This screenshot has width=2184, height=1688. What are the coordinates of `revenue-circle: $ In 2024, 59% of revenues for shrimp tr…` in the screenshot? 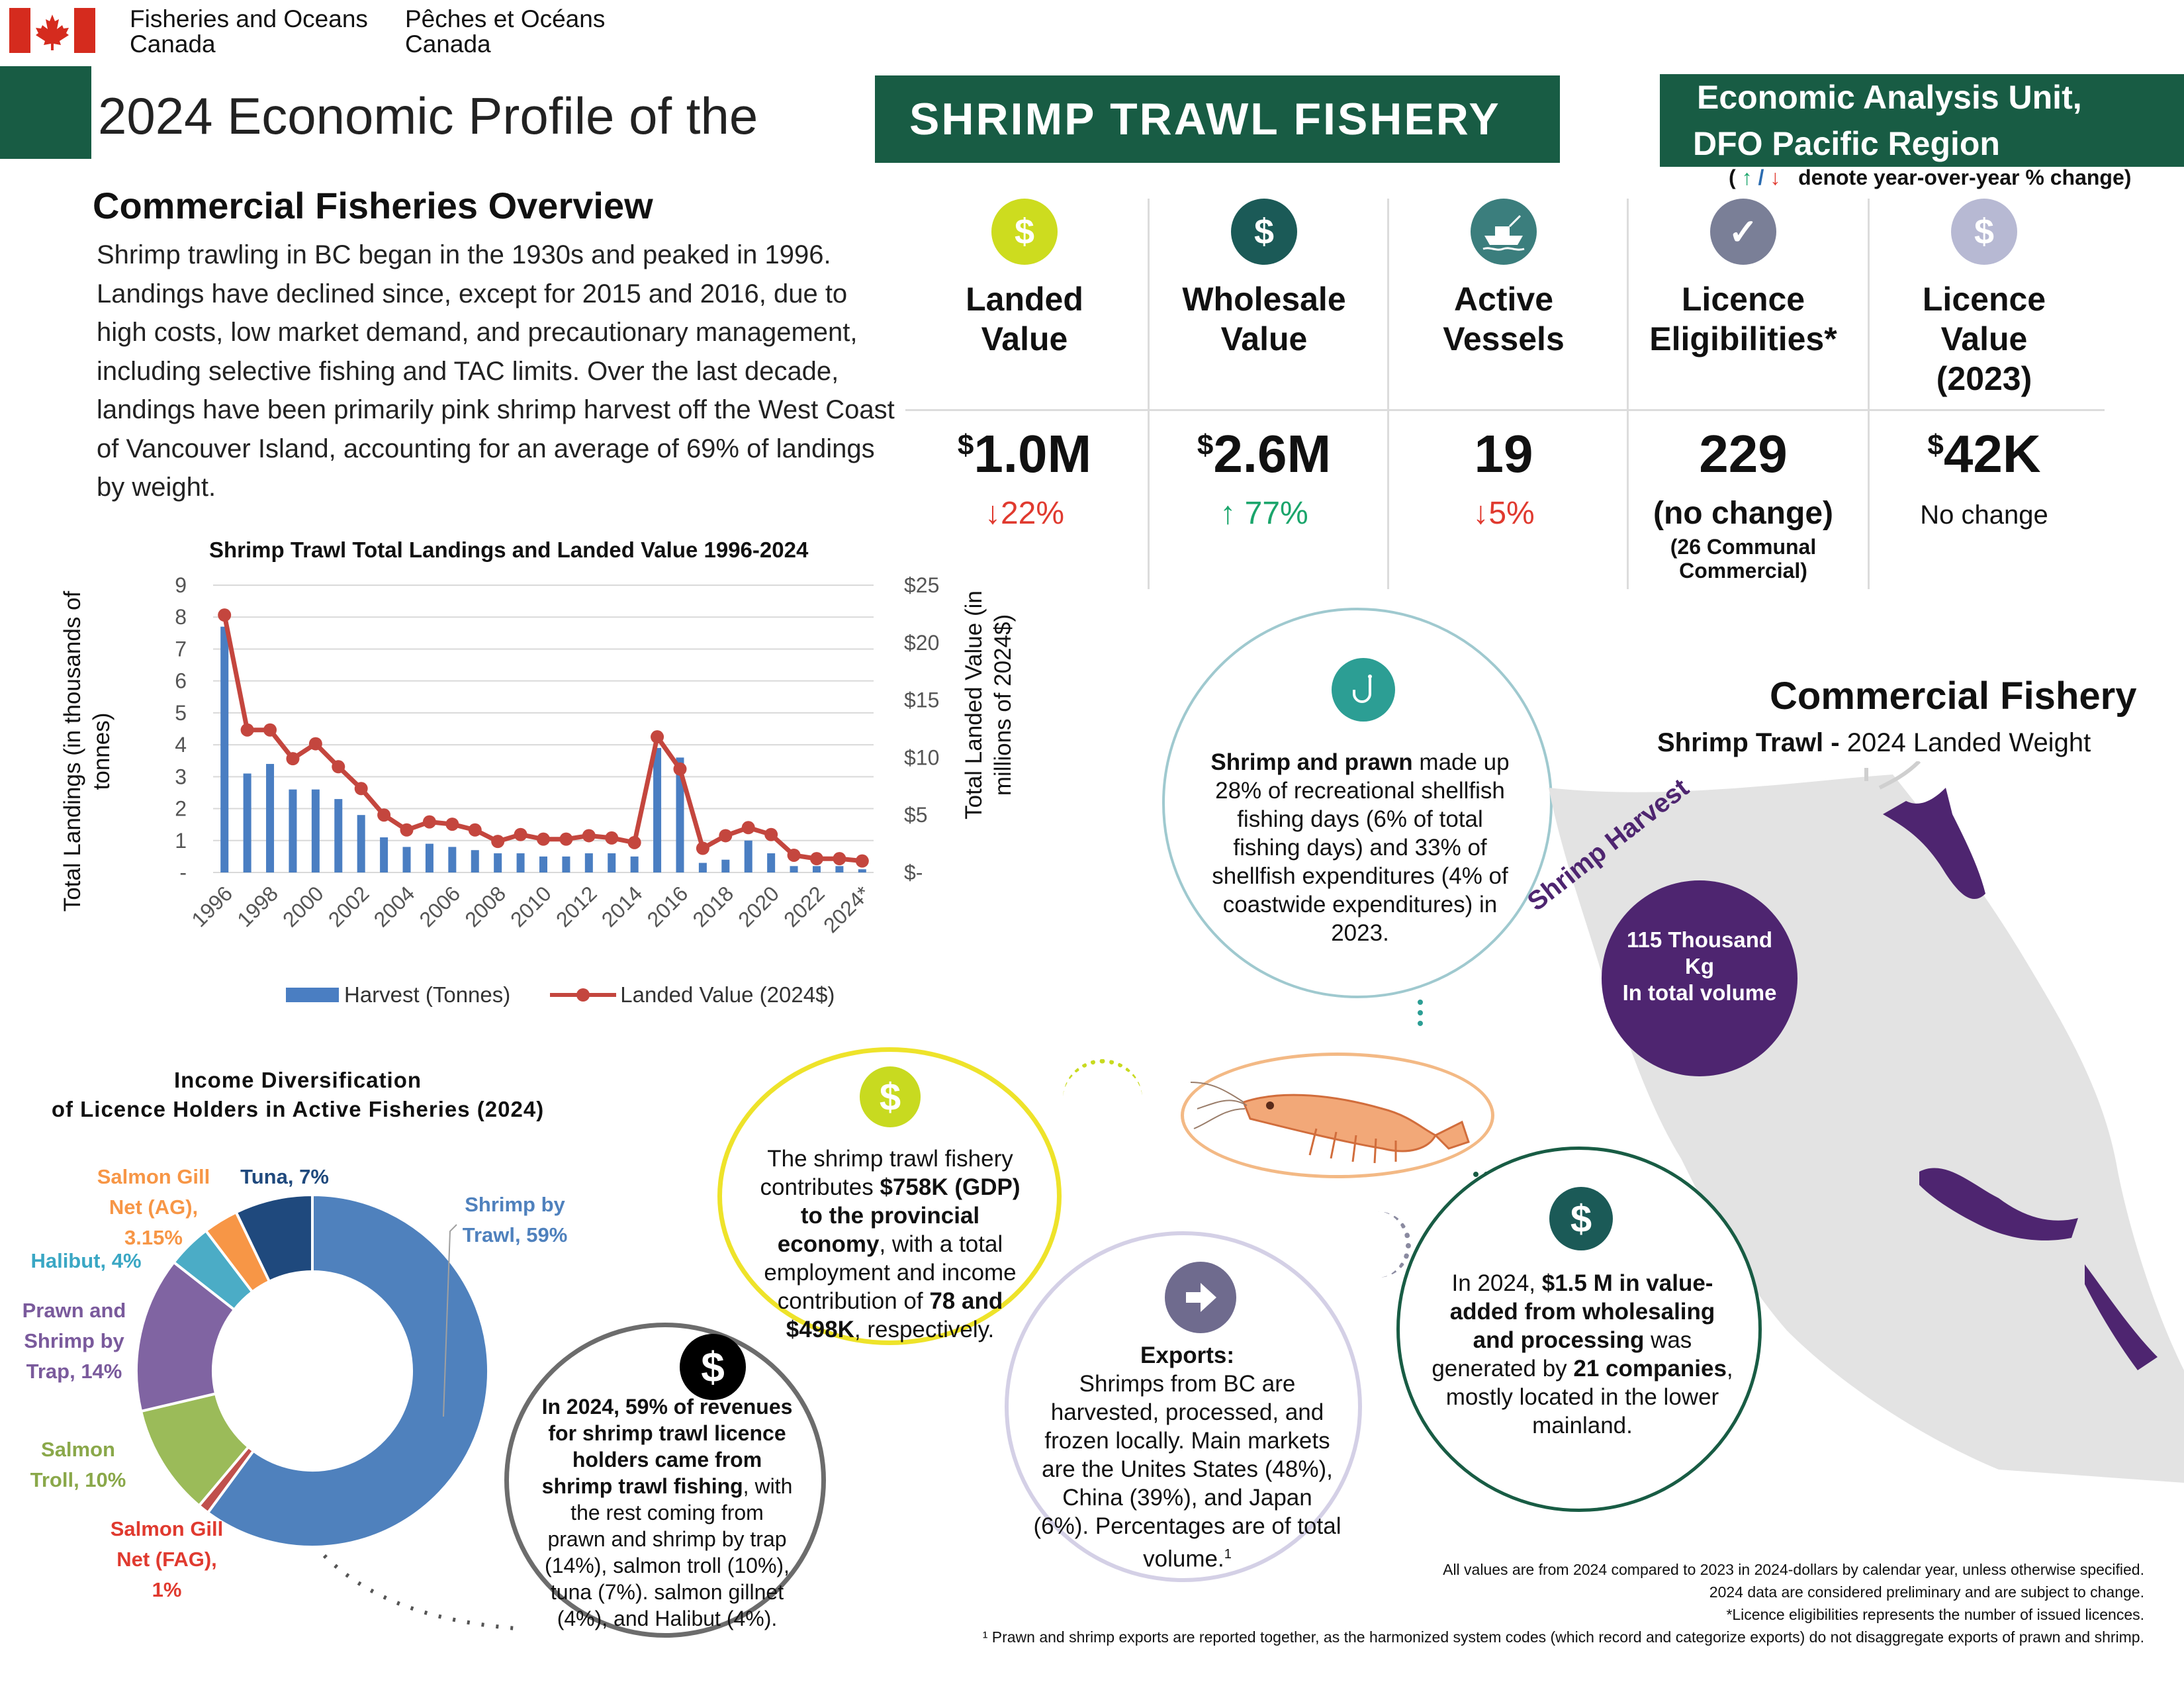 It's located at (665, 1480).